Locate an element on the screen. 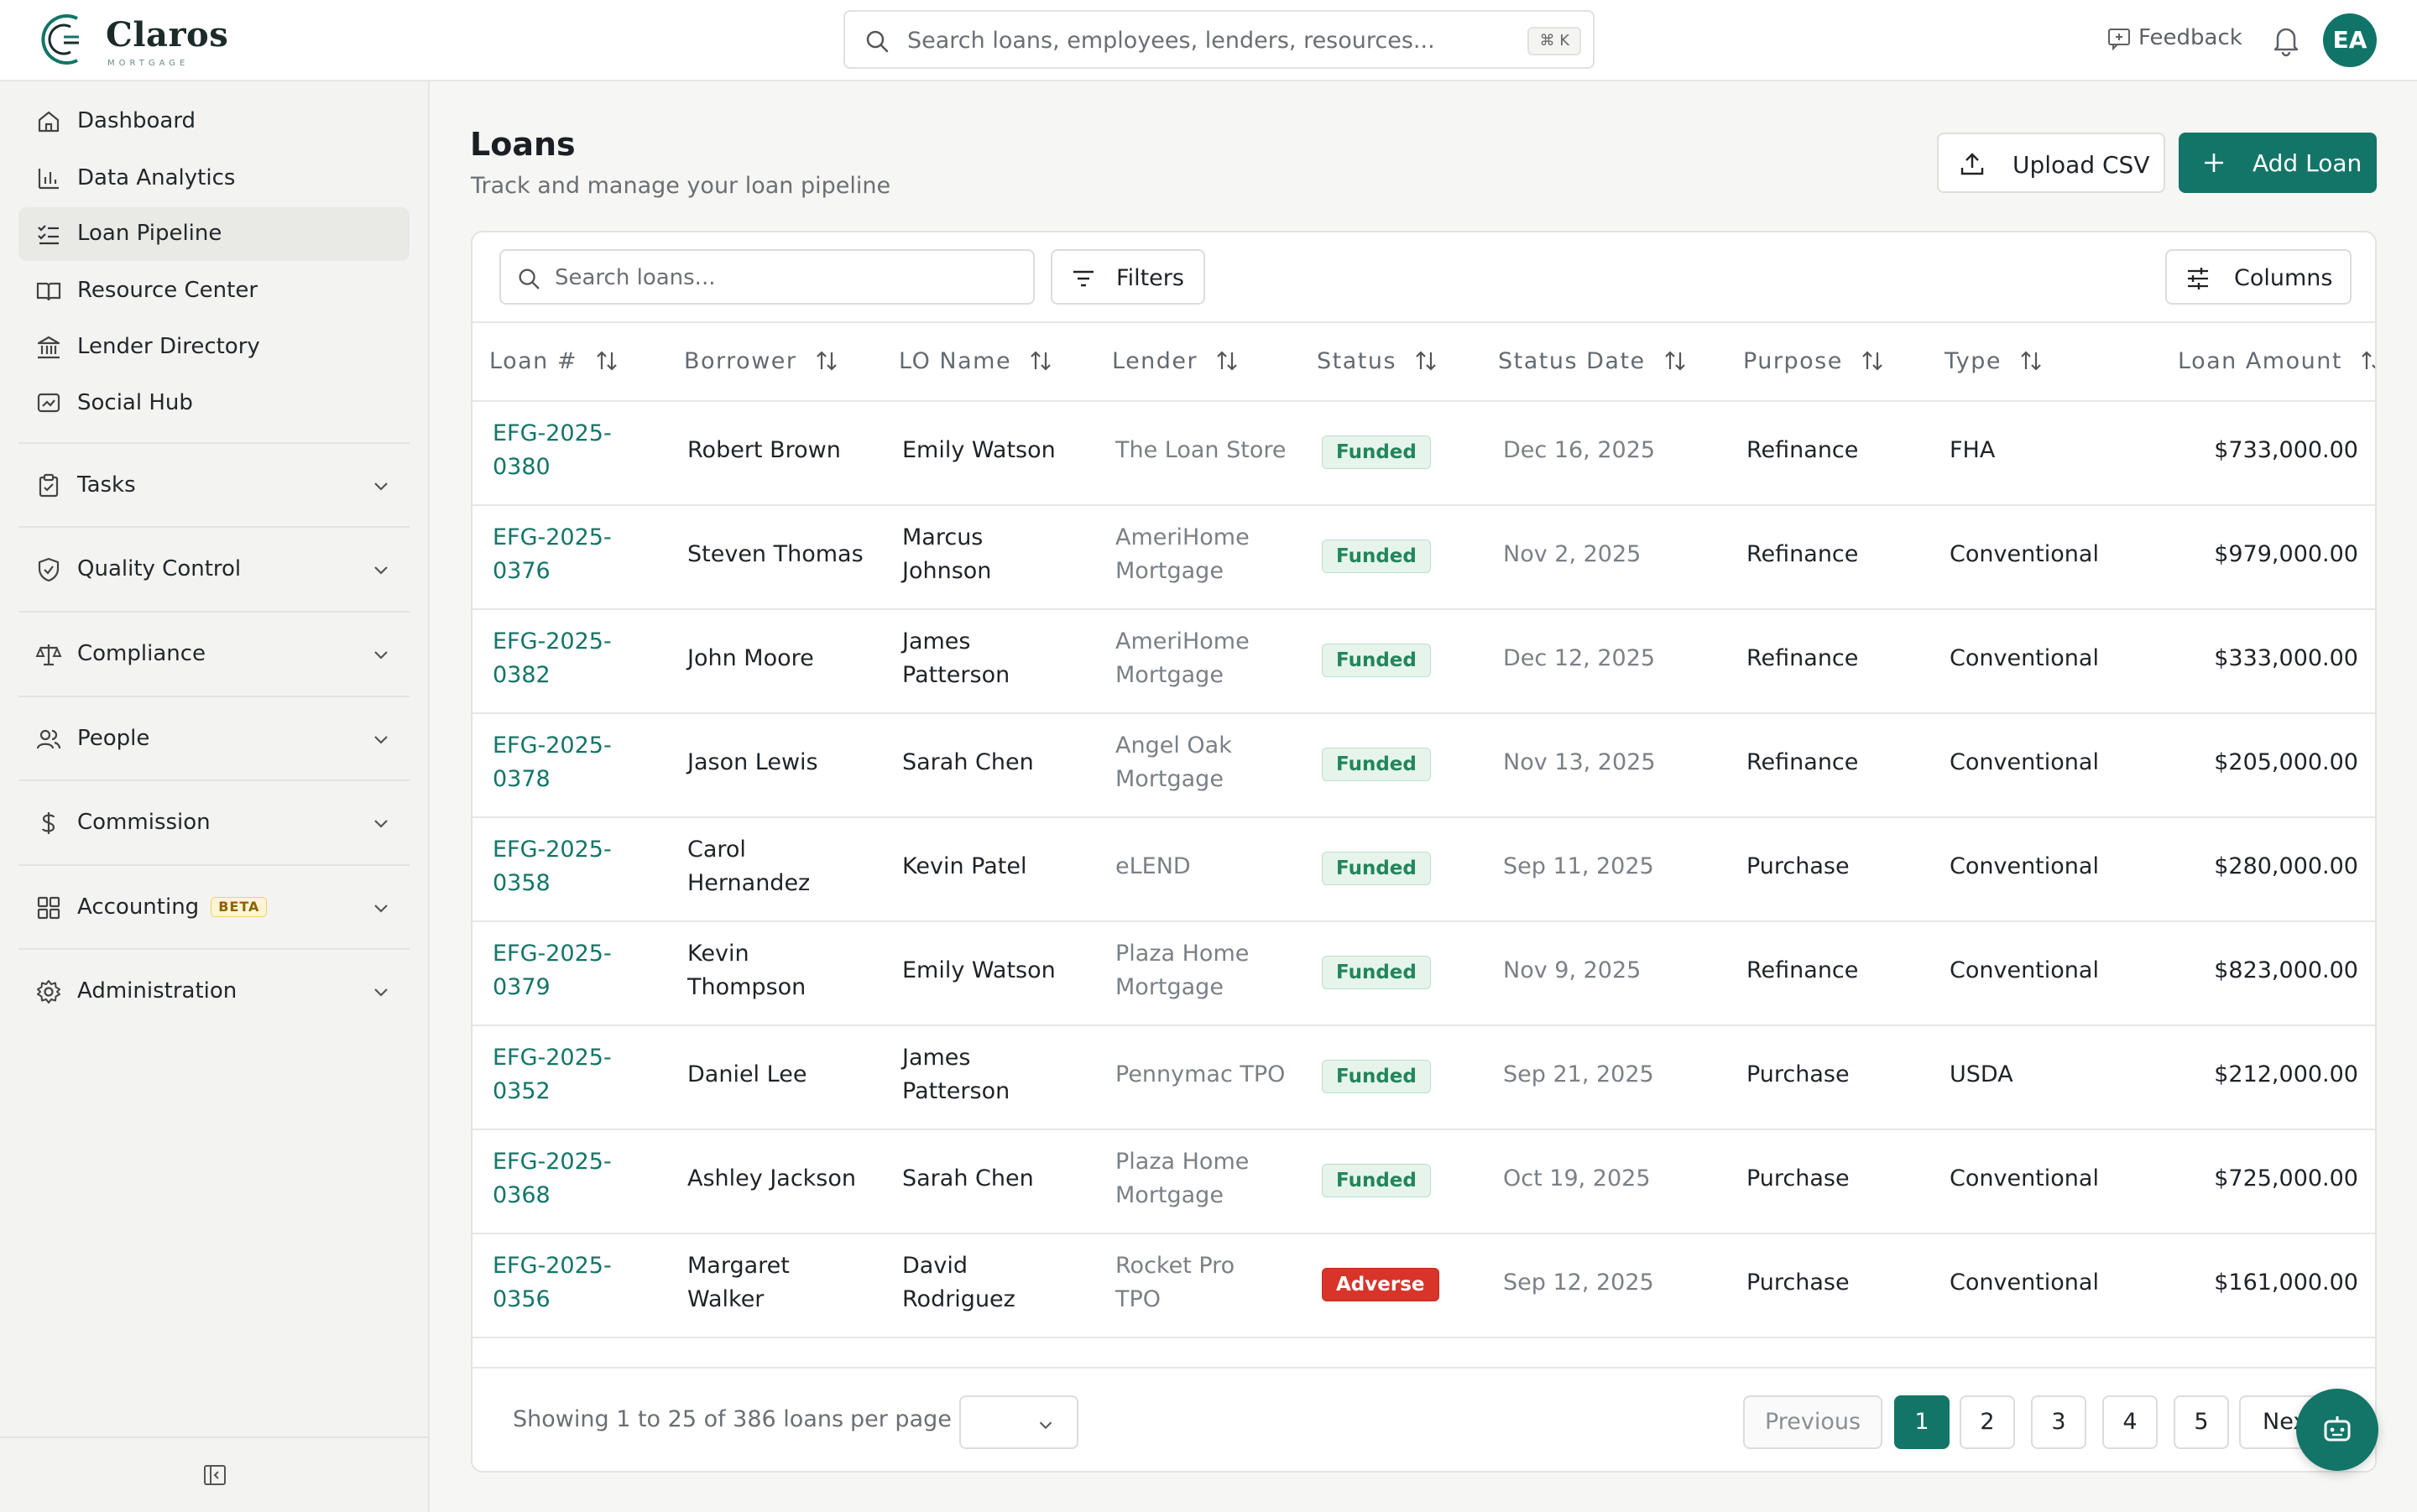 The image size is (2417, 1512). sidebar-group-administration: Administration is located at coordinates (214, 990).